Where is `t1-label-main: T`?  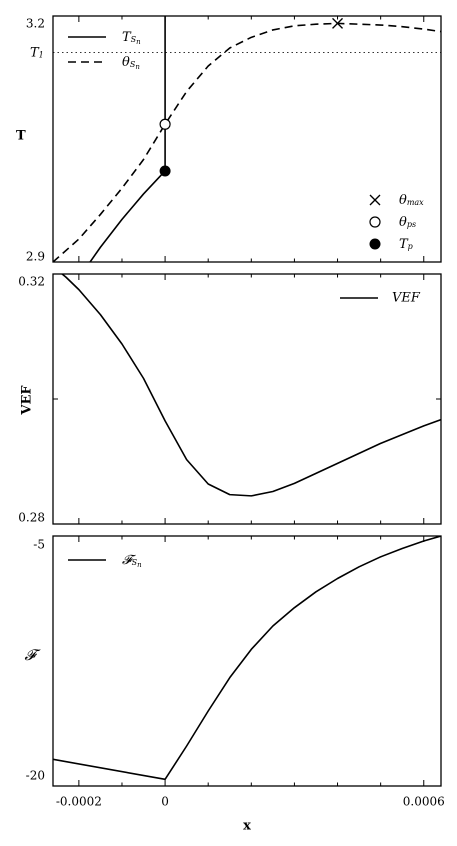
t1-label-main: T is located at coordinates (35, 52).